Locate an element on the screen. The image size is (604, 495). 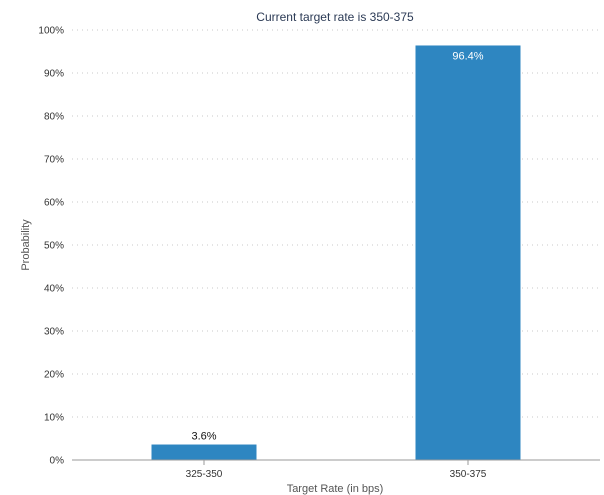
y-tick-label: 50% is located at coordinates (54, 246).